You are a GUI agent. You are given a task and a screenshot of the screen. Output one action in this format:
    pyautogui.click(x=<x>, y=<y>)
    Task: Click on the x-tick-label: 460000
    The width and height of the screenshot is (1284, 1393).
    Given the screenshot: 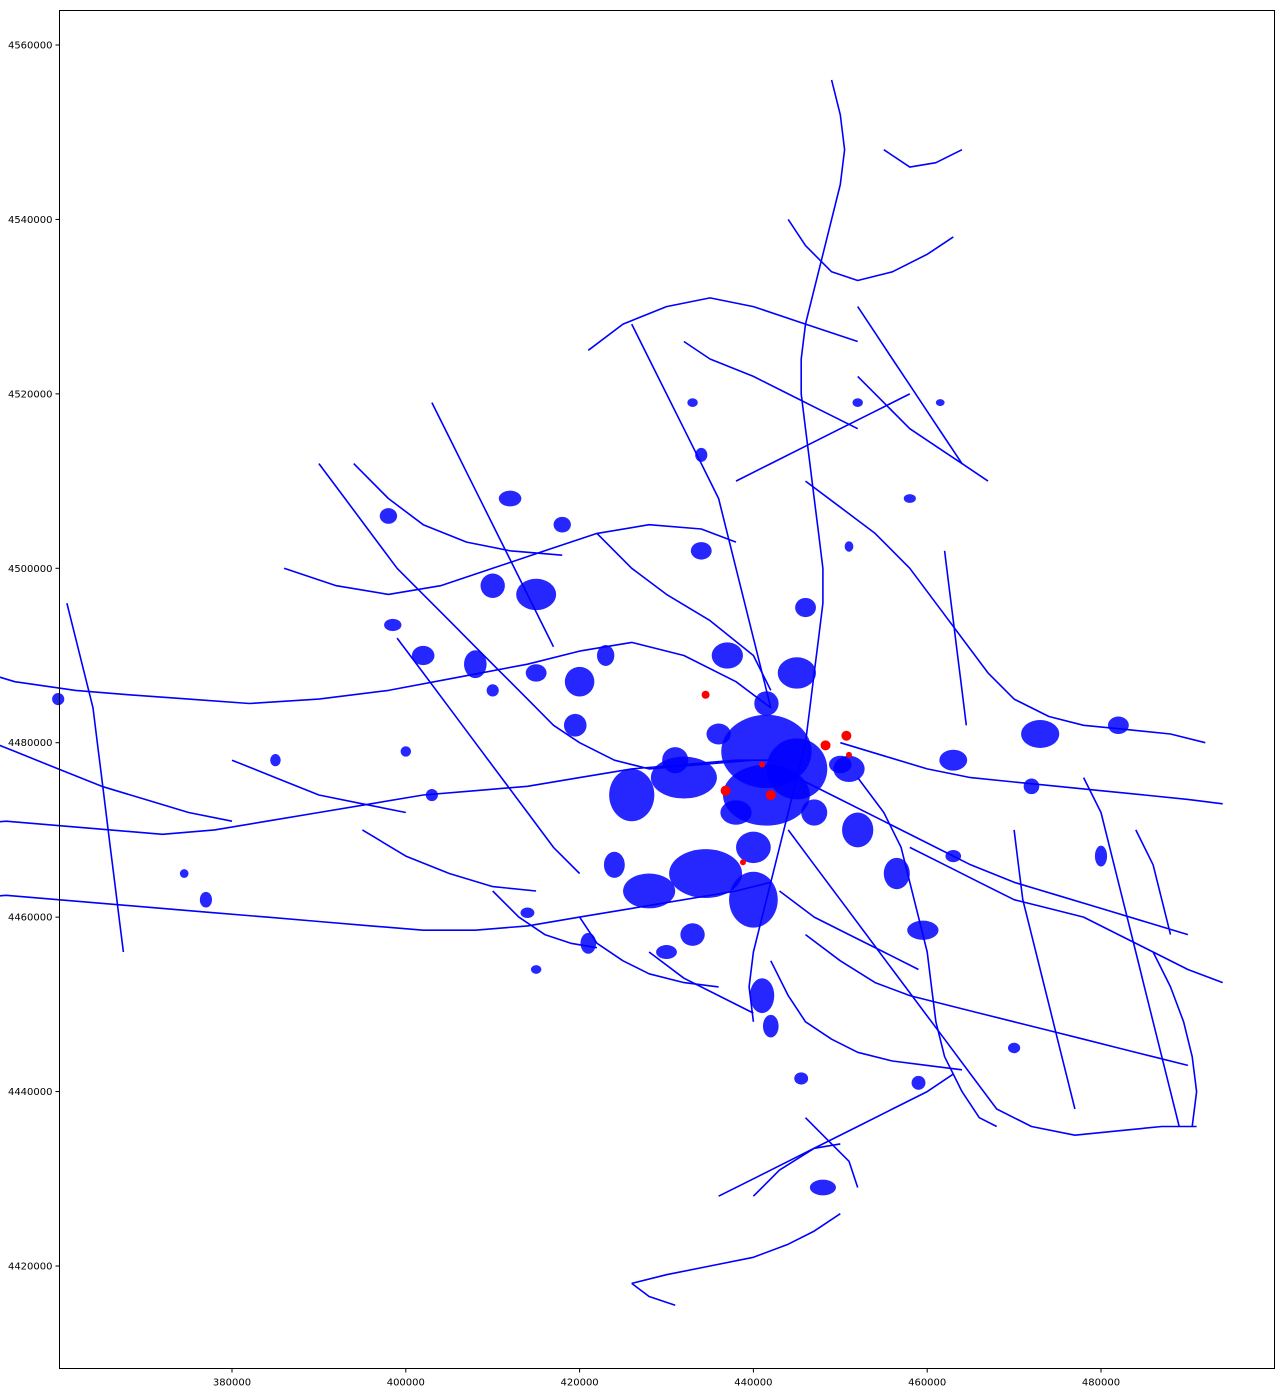 What is the action you would take?
    pyautogui.click(x=927, y=1383)
    